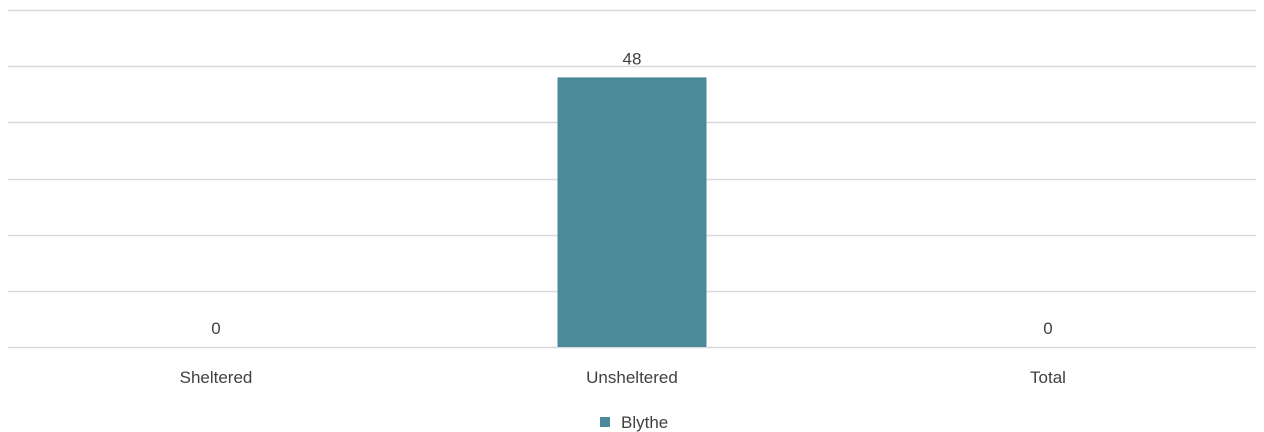 This screenshot has height=432, width=1264. What do you see at coordinates (605, 422) in the screenshot?
I see `legend-swatch-blythe` at bounding box center [605, 422].